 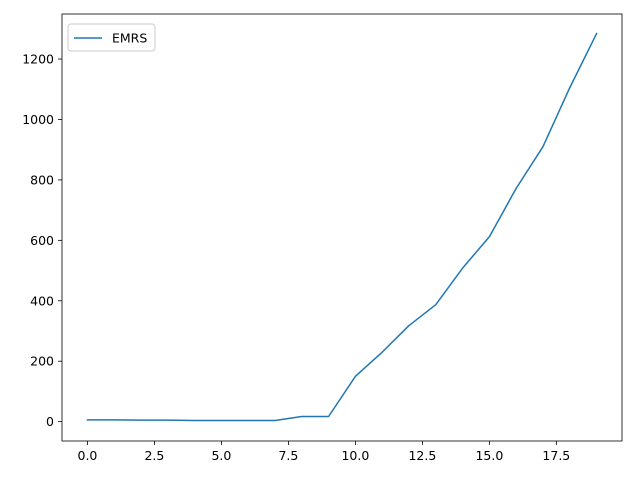 What do you see at coordinates (489, 455) in the screenshot?
I see `x-tick-label: 15.0` at bounding box center [489, 455].